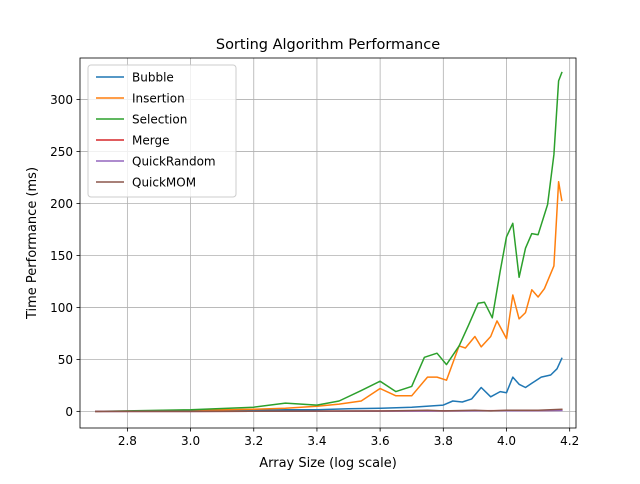  What do you see at coordinates (253, 441) in the screenshot?
I see `x-tick-label: 3.2` at bounding box center [253, 441].